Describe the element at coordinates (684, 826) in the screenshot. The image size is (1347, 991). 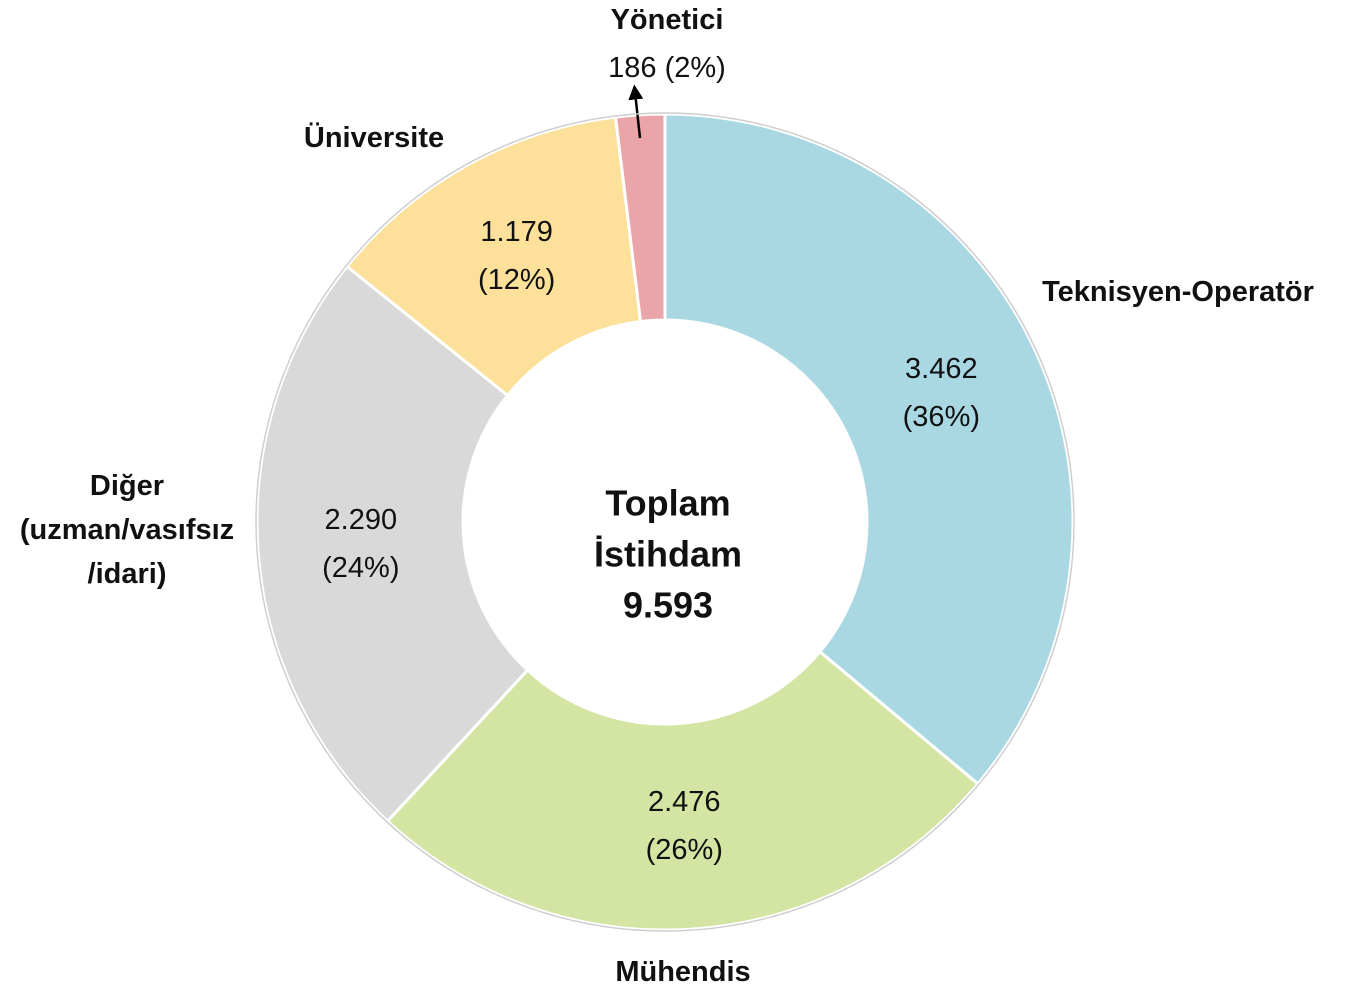
I see `value-label: 2.476 (26%)` at that location.